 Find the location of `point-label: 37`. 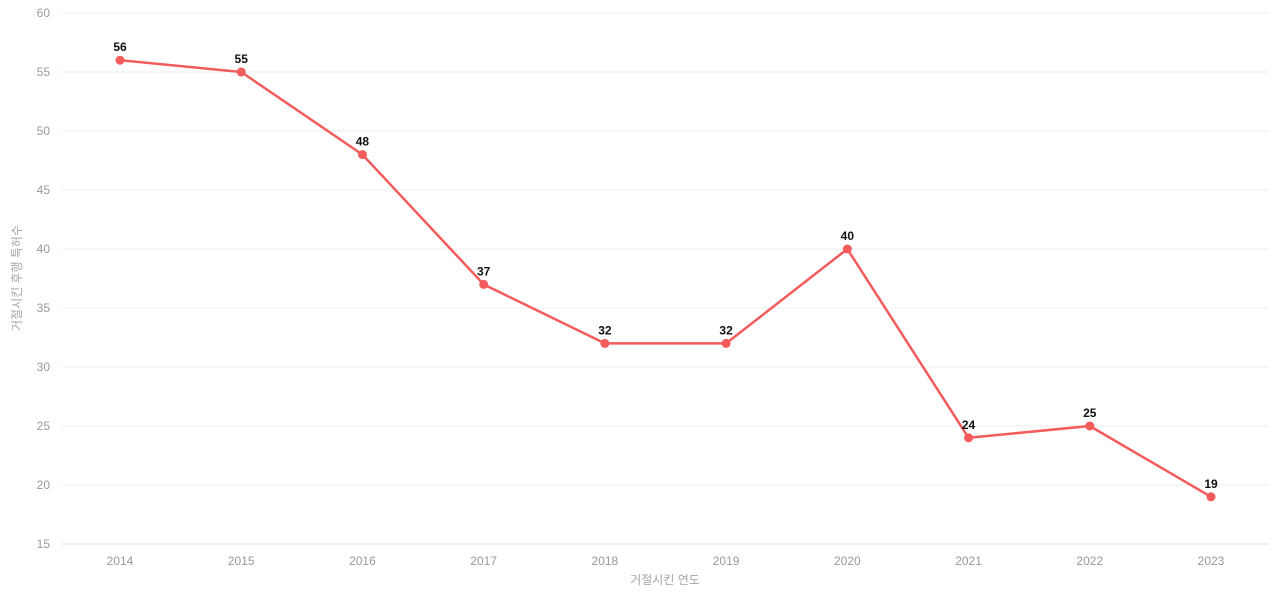

point-label: 37 is located at coordinates (484, 271).